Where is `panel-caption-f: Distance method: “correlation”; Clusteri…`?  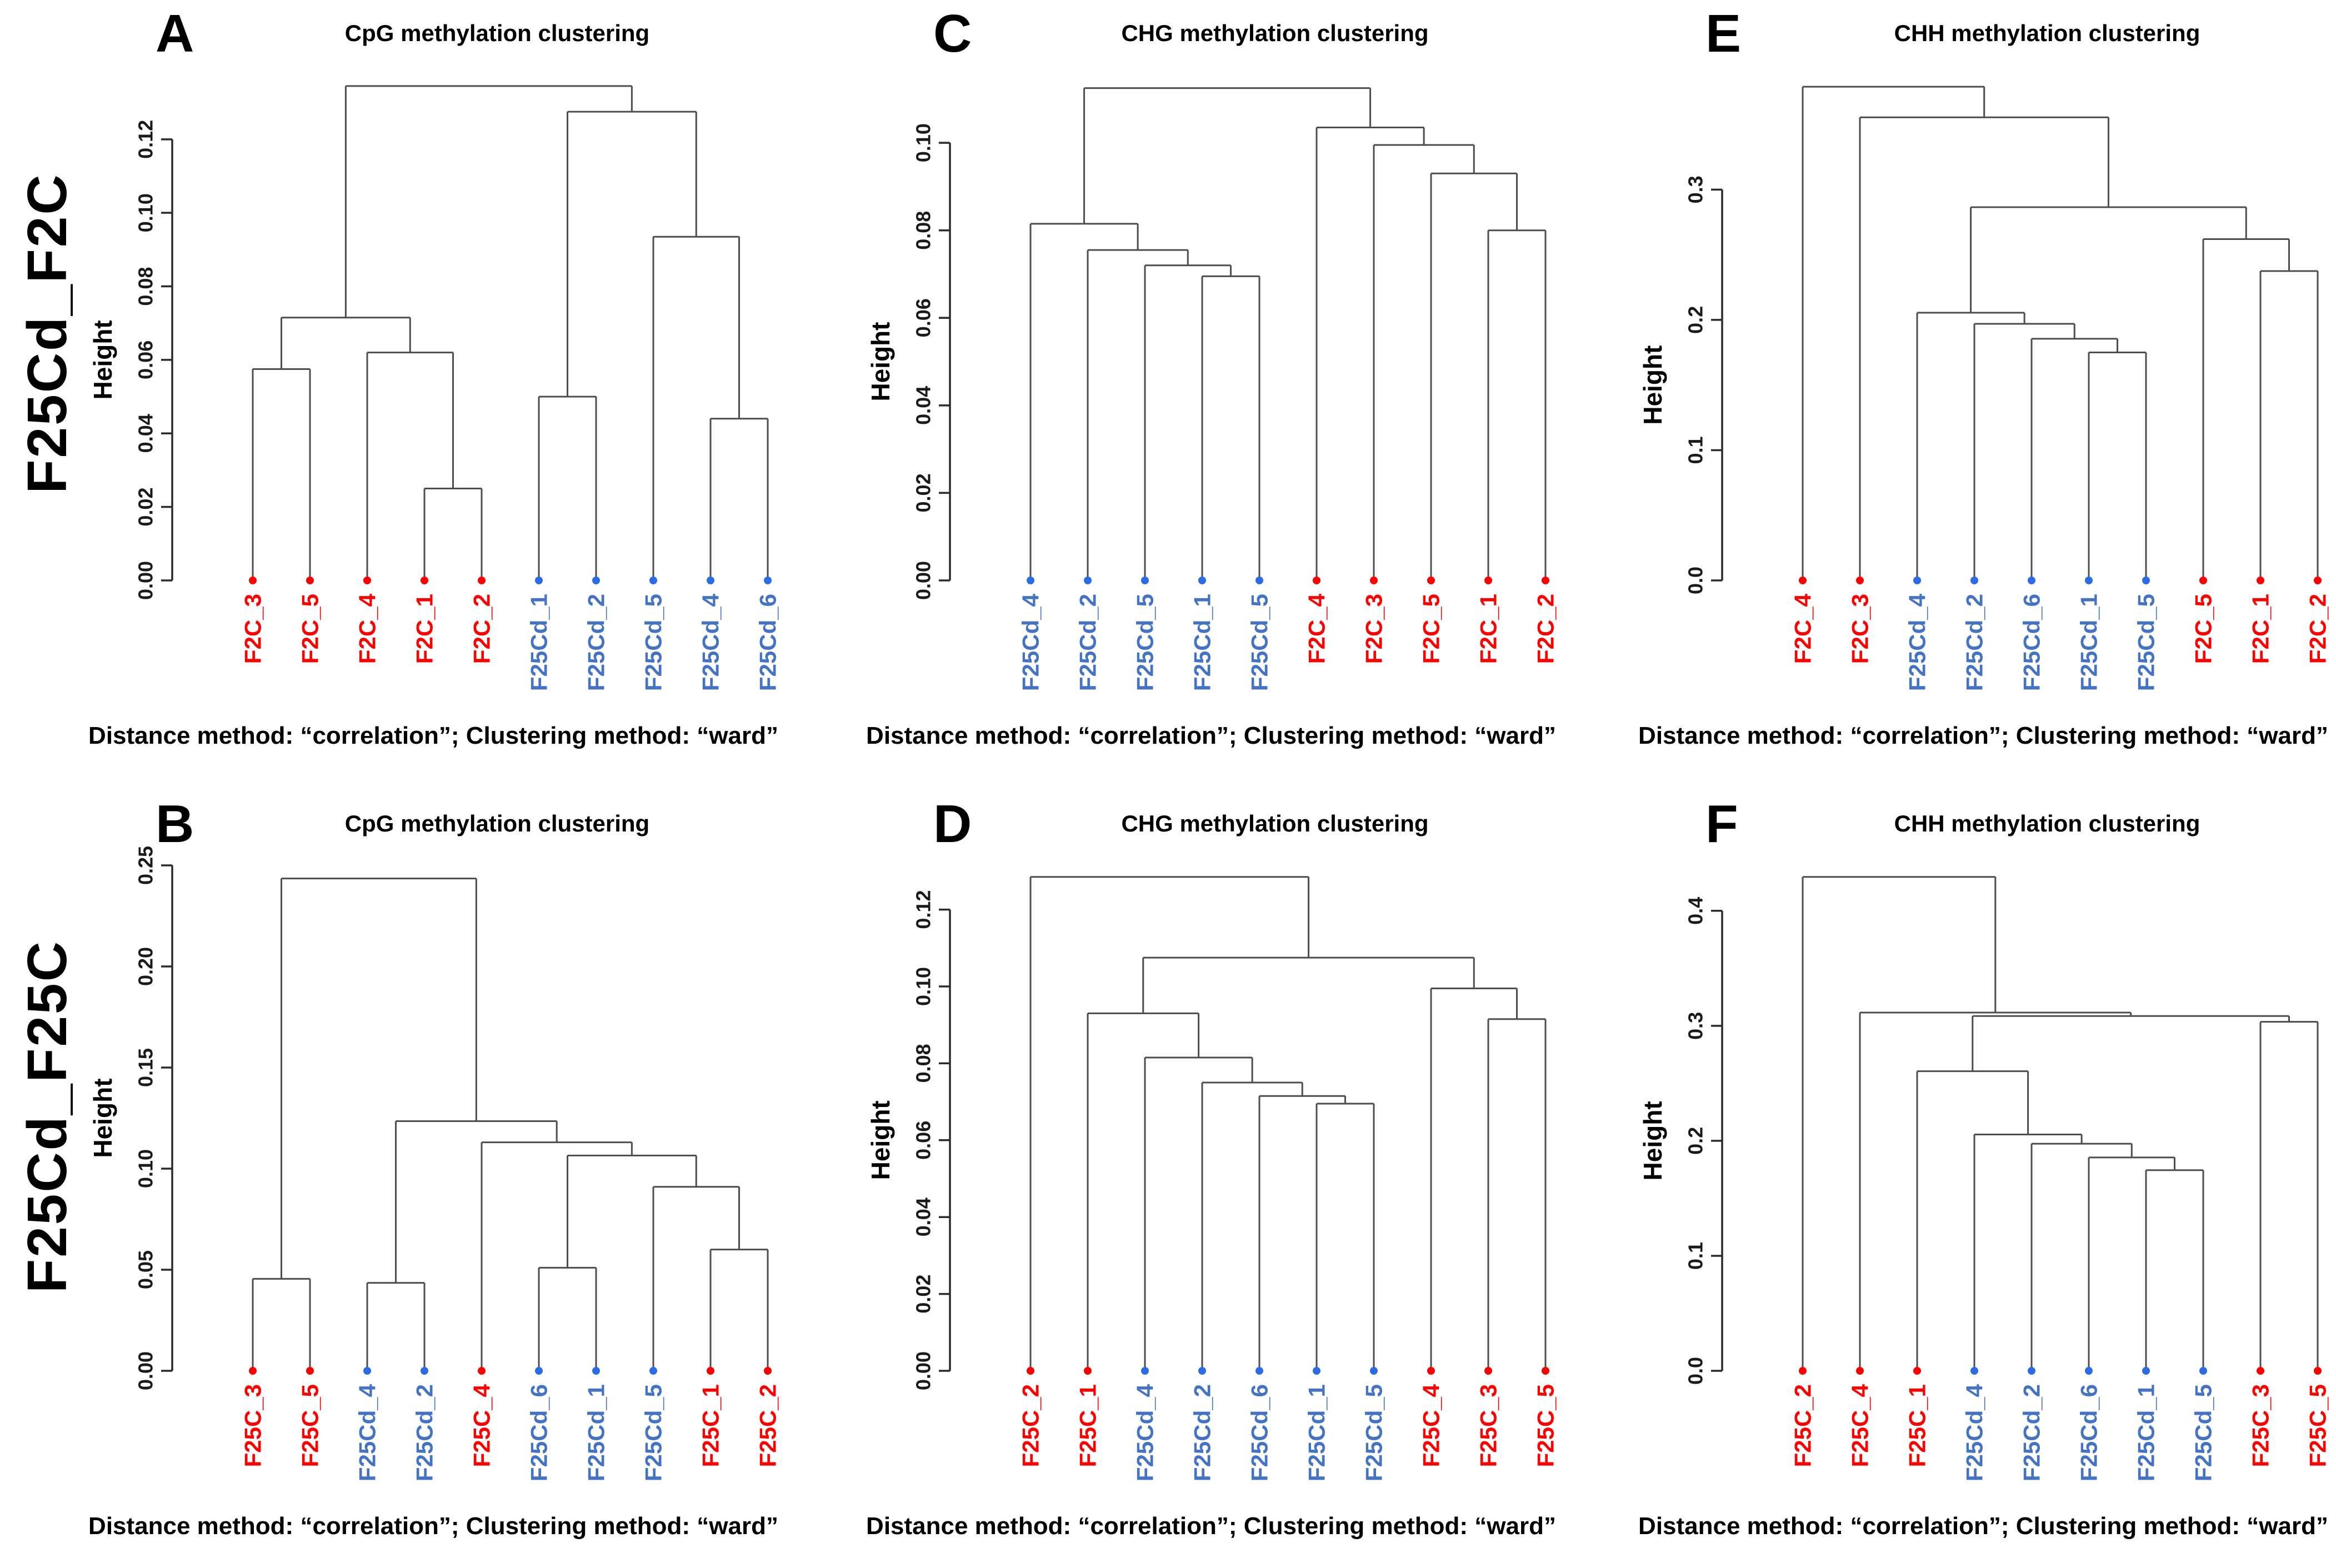 panel-caption-f: Distance method: “correlation”; Clusteri… is located at coordinates (1983, 1526).